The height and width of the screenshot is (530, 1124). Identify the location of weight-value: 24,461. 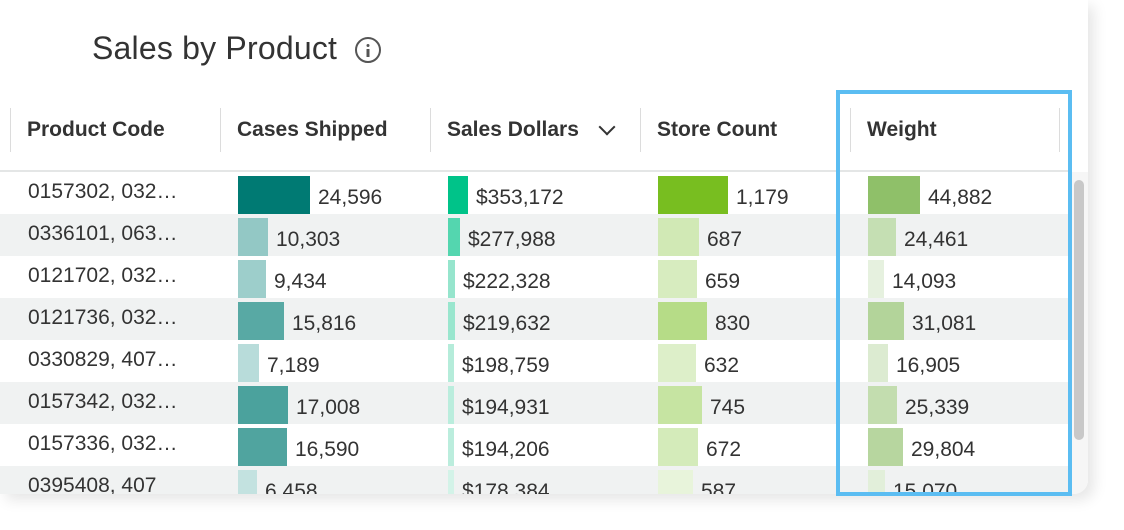
(936, 239).